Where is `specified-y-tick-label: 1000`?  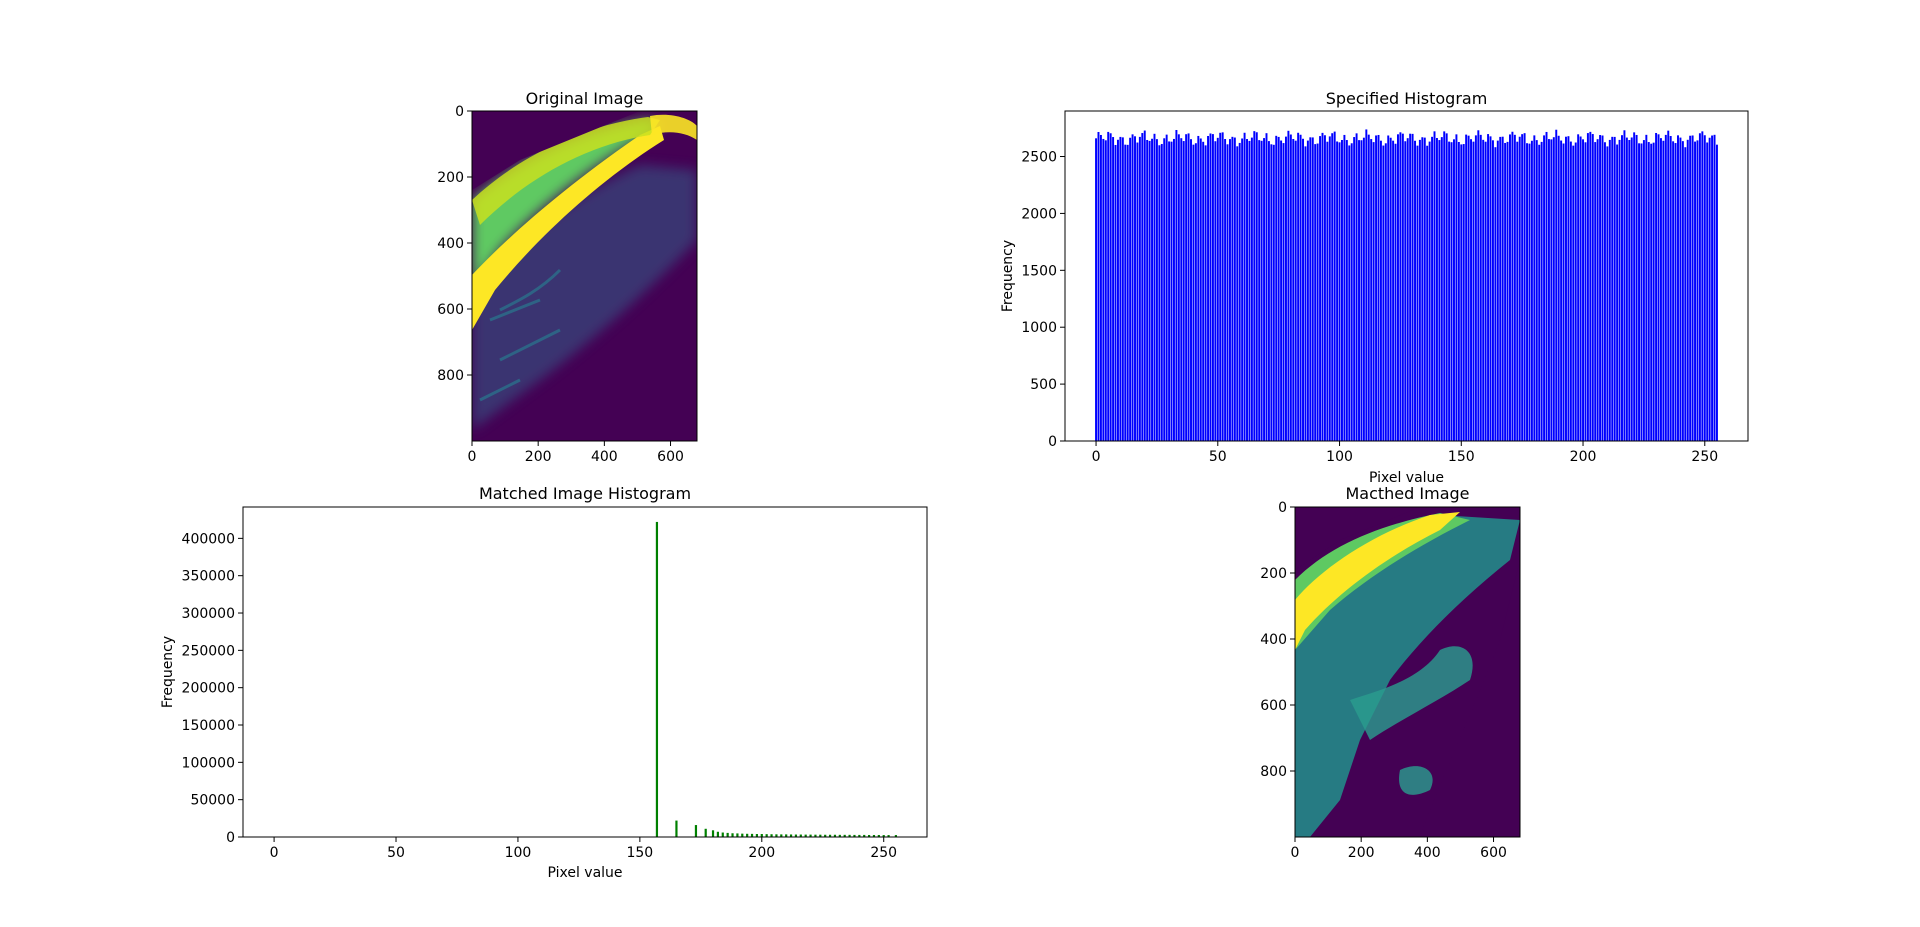
specified-y-tick-label: 1000 is located at coordinates (1039, 328).